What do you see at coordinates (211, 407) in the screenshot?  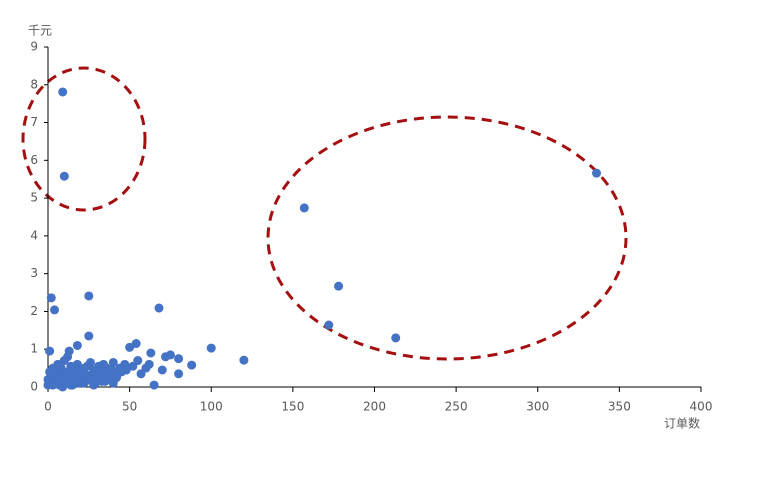 I see `x-tick-label: 100` at bounding box center [211, 407].